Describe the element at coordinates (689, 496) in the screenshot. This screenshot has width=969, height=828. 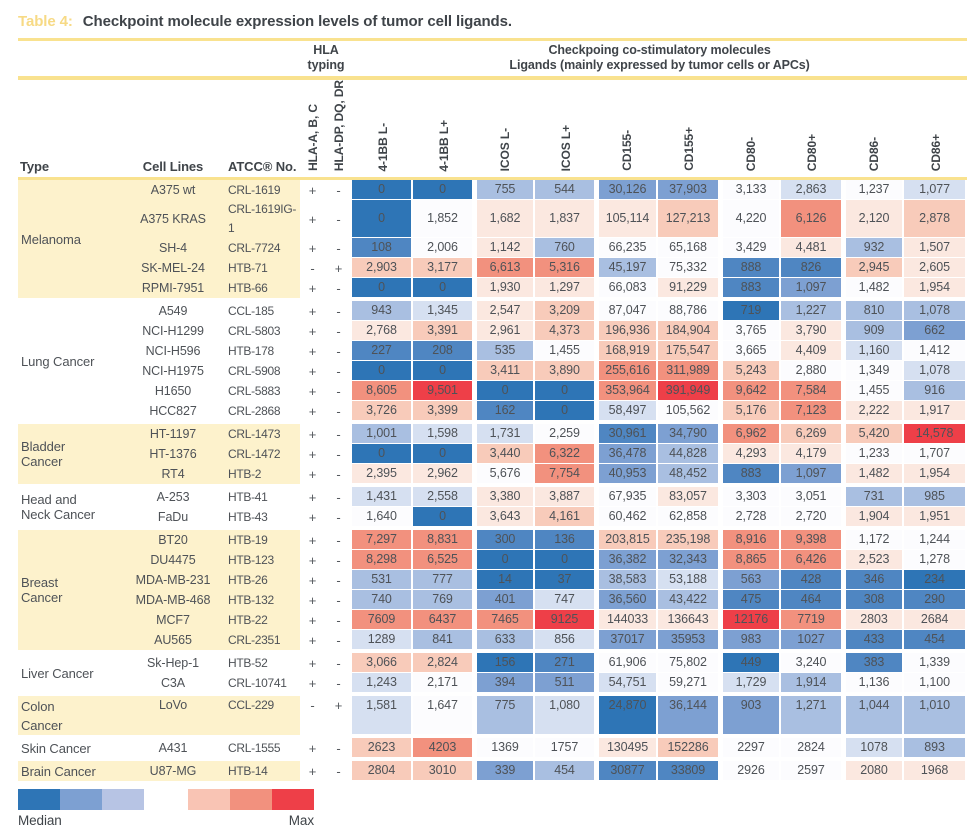
I see `expression-value-cell: 83,057` at that location.